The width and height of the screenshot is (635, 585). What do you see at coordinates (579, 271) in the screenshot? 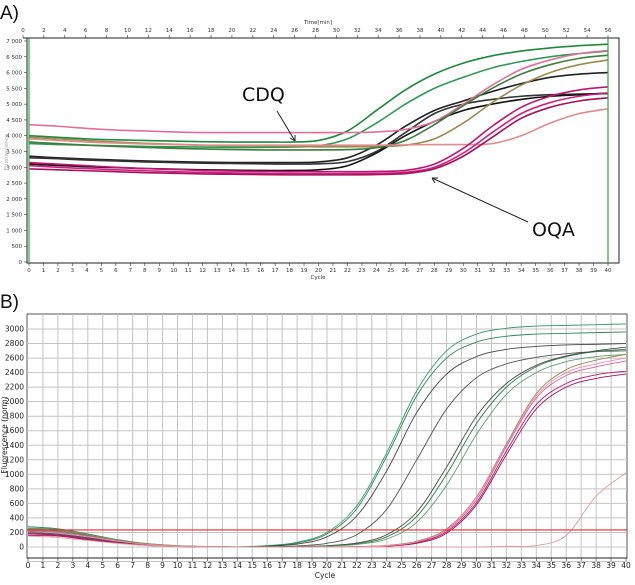
I see `x-tick-label: 38` at bounding box center [579, 271].